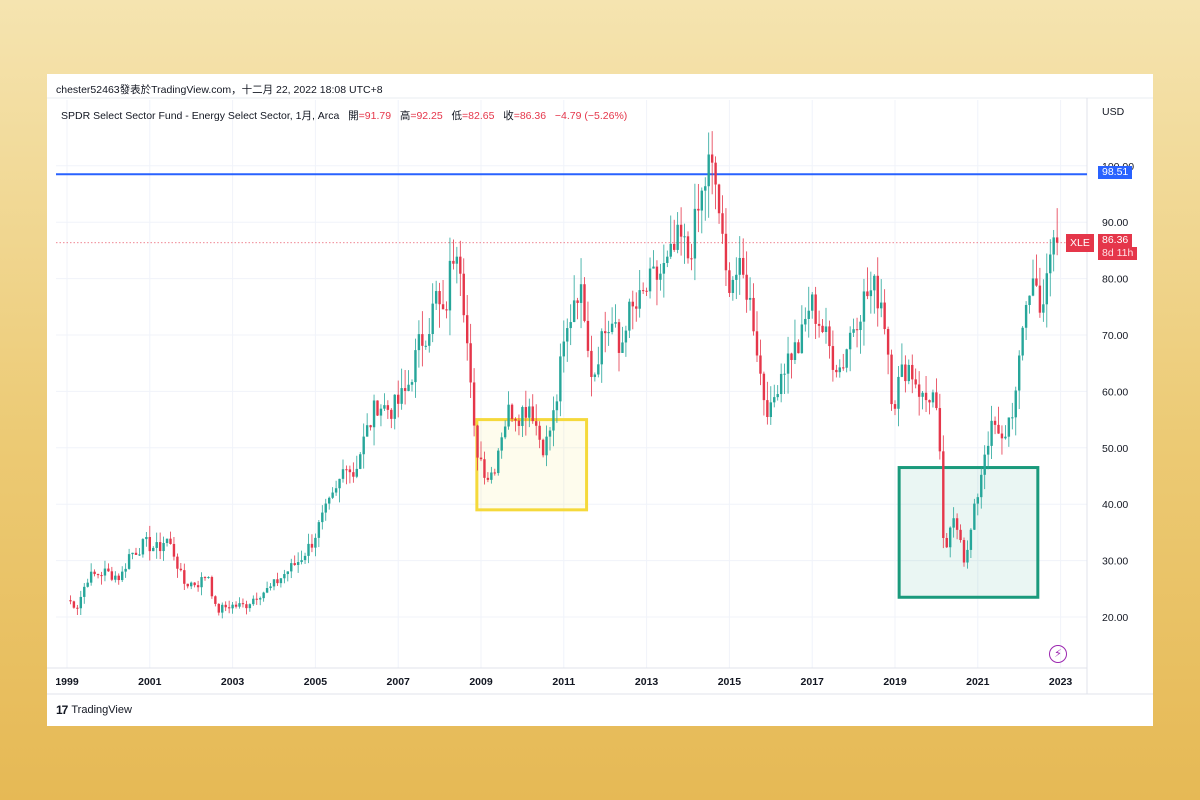 The image size is (1200, 800). I want to click on x-tick-label: 2021, so click(978, 682).